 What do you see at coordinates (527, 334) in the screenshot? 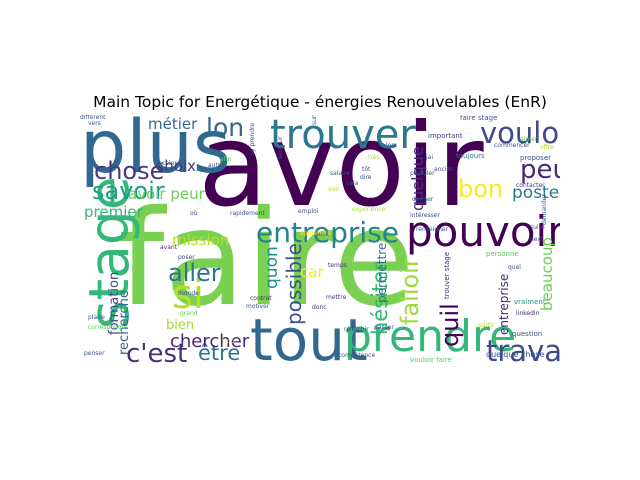
I see `word-50: question` at bounding box center [527, 334].